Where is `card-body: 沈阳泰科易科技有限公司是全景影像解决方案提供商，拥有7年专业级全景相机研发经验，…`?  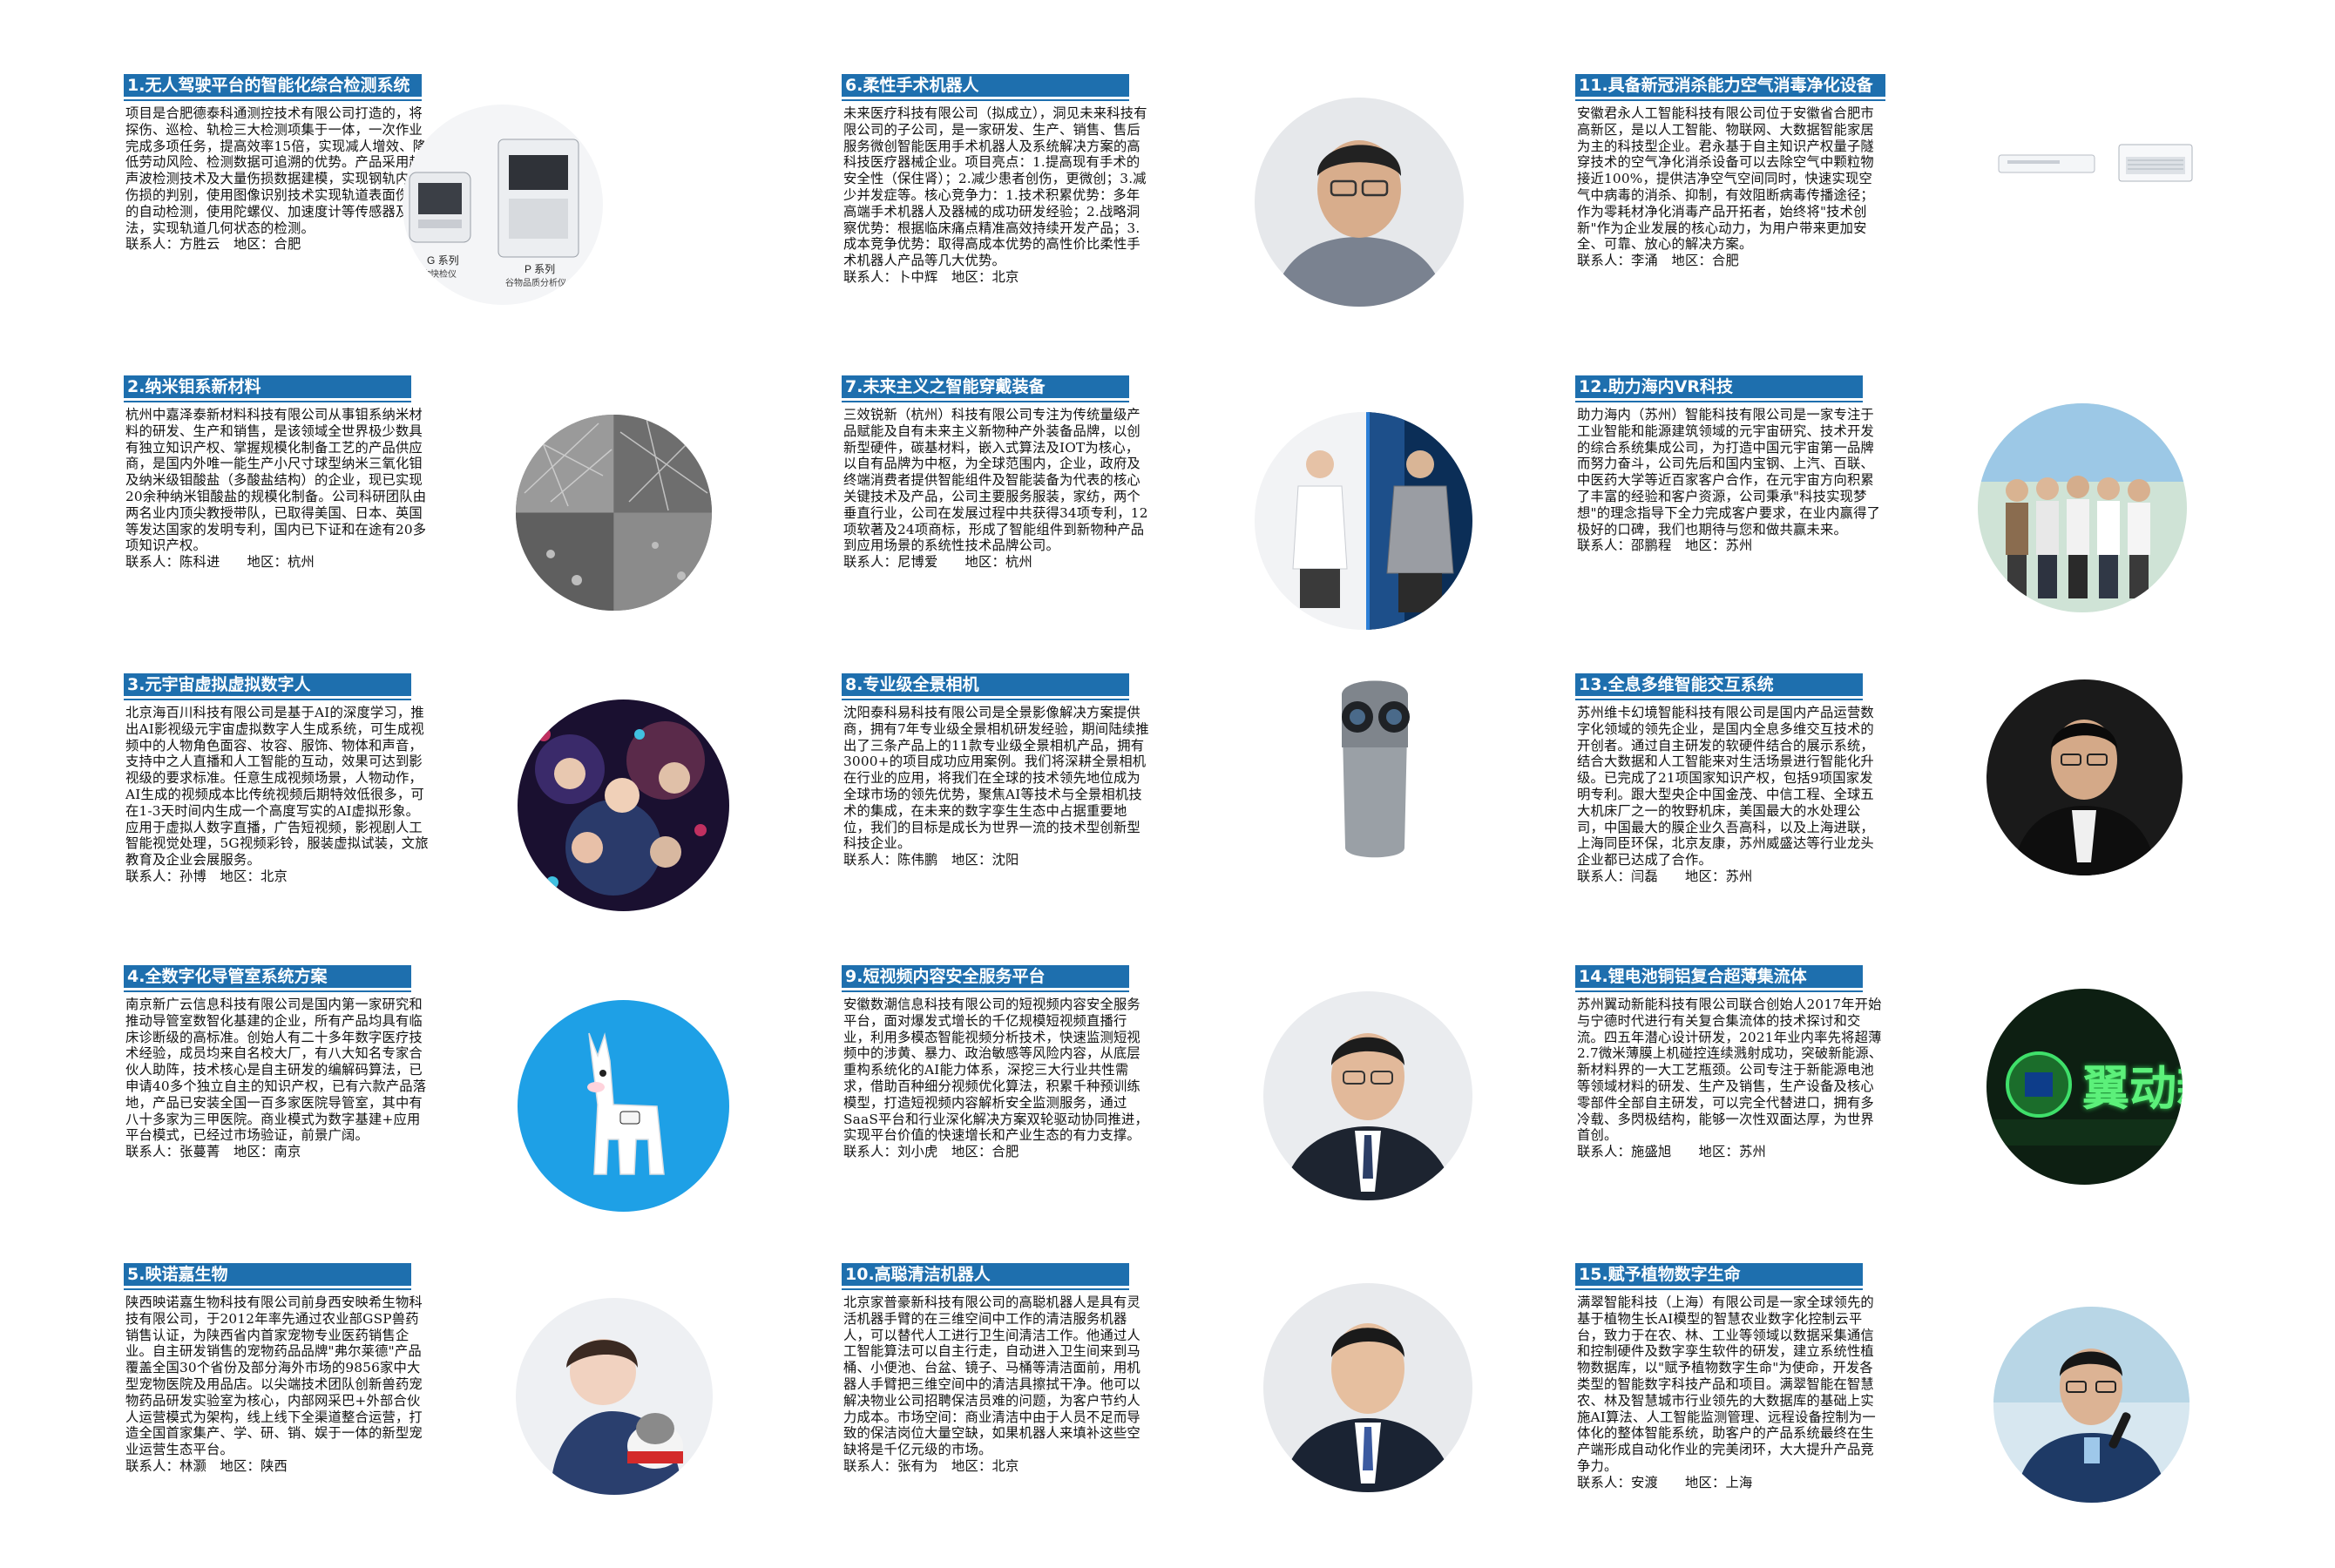 card-body: 沈阳泰科易科技有限公司是全景影像解决方案提供商，拥有7年专业级全景相机研发经验，… is located at coordinates (996, 786).